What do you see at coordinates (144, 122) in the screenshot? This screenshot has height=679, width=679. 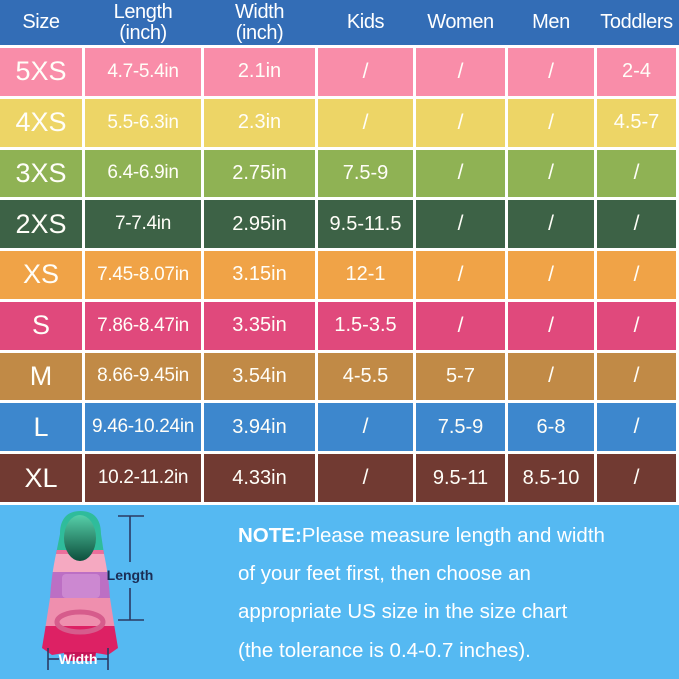 I see `length-cell: 5.5-6.3in` at bounding box center [144, 122].